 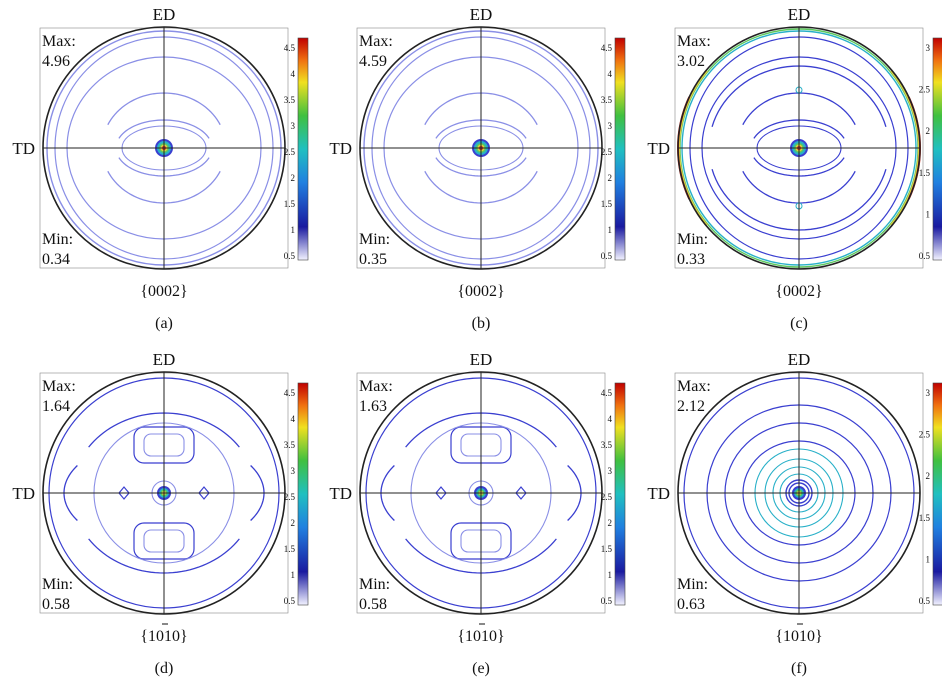 I want to click on max-value: 1.63, so click(x=373, y=406).